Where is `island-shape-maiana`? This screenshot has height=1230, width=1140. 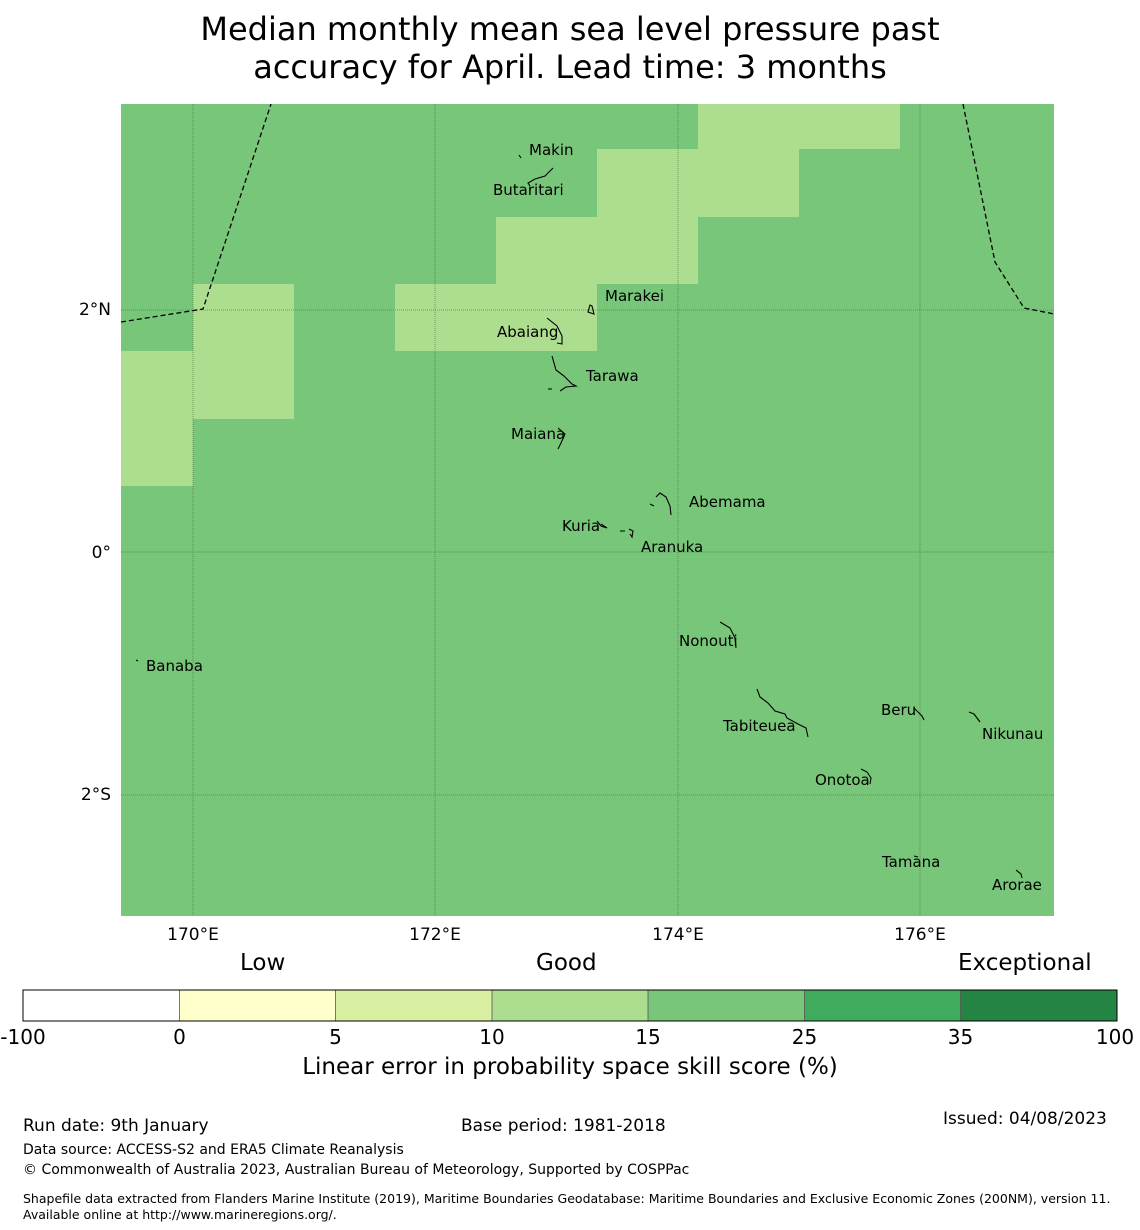
island-shape-maiana is located at coordinates (561, 438).